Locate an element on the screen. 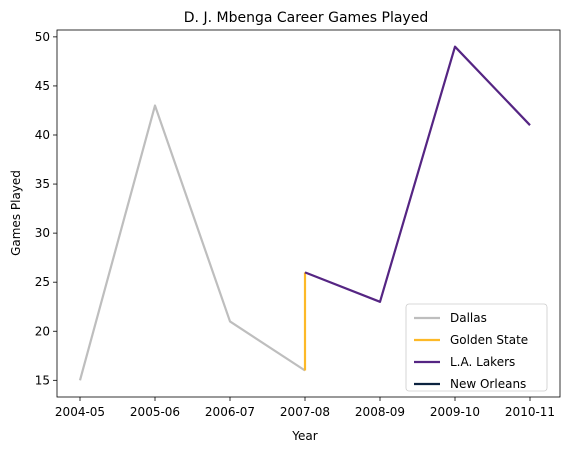 The image size is (569, 457). x-axis-label: Year is located at coordinates (304, 436).